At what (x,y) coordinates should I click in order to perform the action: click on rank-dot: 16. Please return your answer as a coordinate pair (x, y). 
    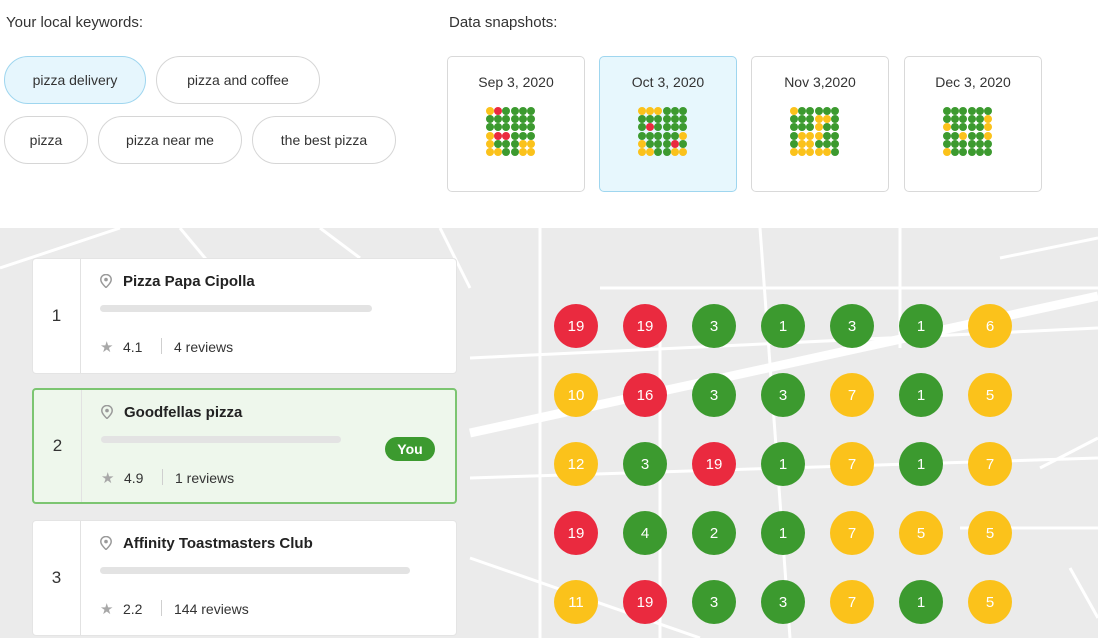
    Looking at the image, I should click on (645, 395).